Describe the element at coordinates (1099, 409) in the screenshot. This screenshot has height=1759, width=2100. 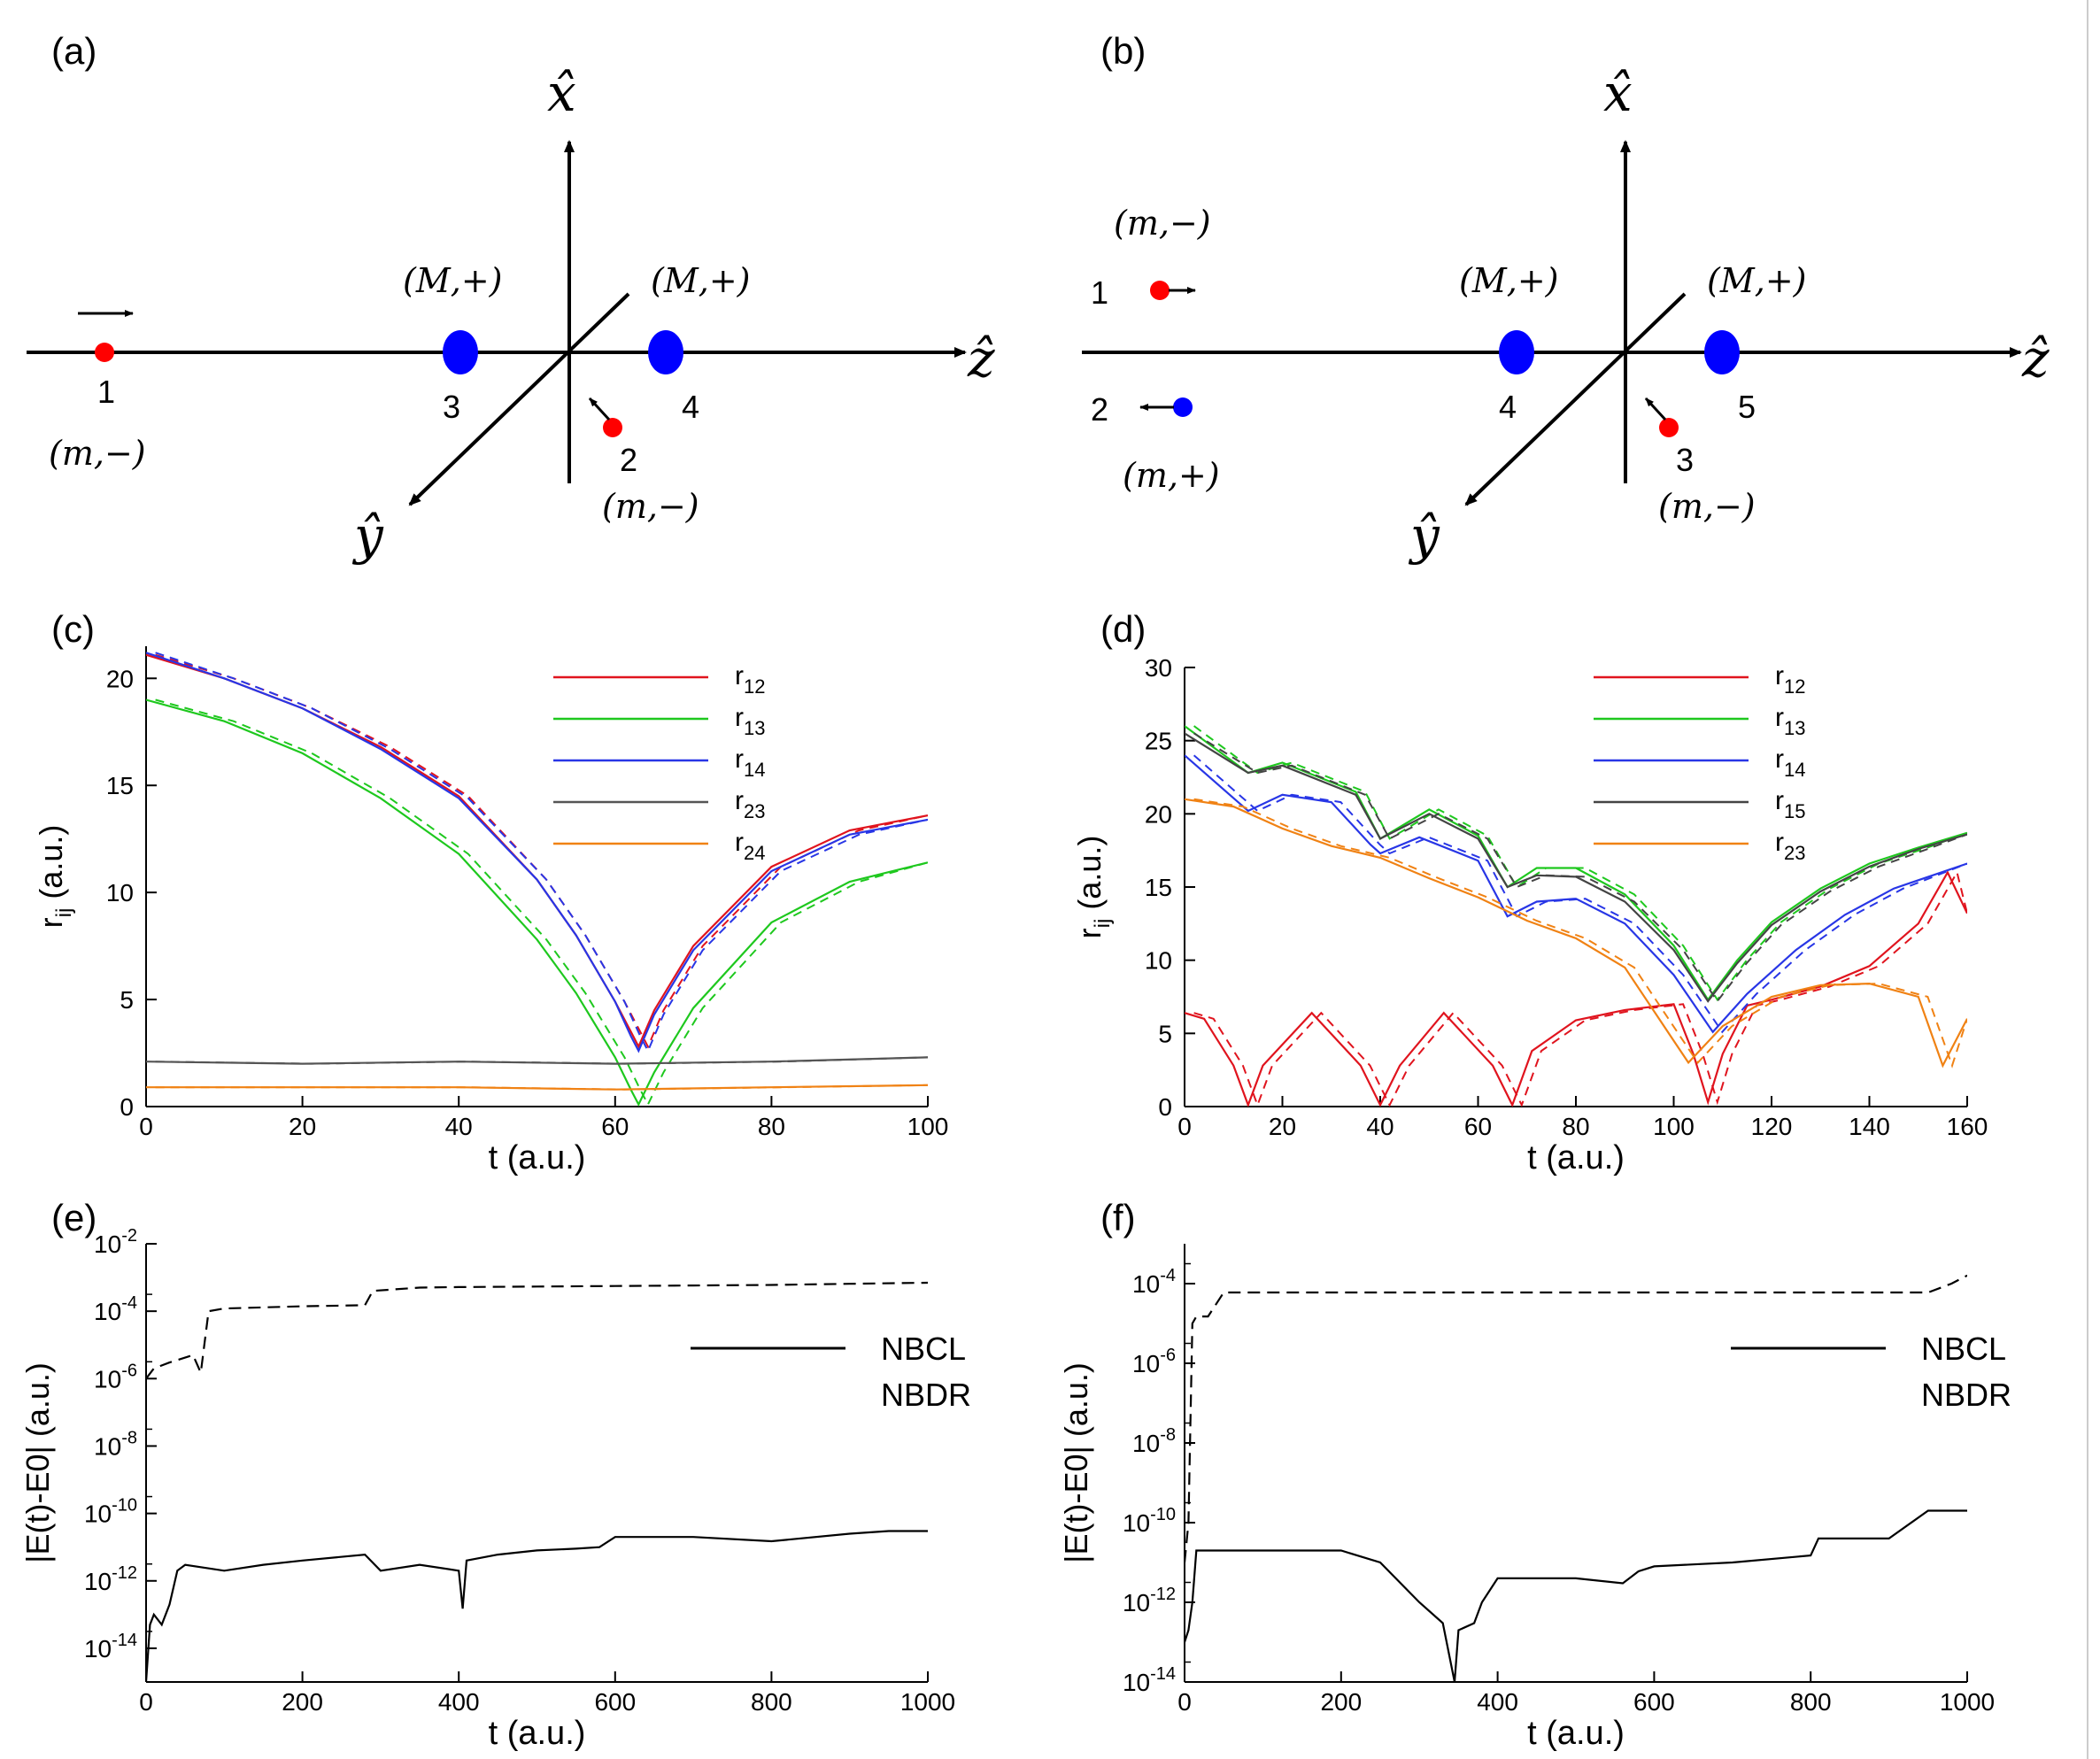
I see `particle-2-id-b: 2` at that location.